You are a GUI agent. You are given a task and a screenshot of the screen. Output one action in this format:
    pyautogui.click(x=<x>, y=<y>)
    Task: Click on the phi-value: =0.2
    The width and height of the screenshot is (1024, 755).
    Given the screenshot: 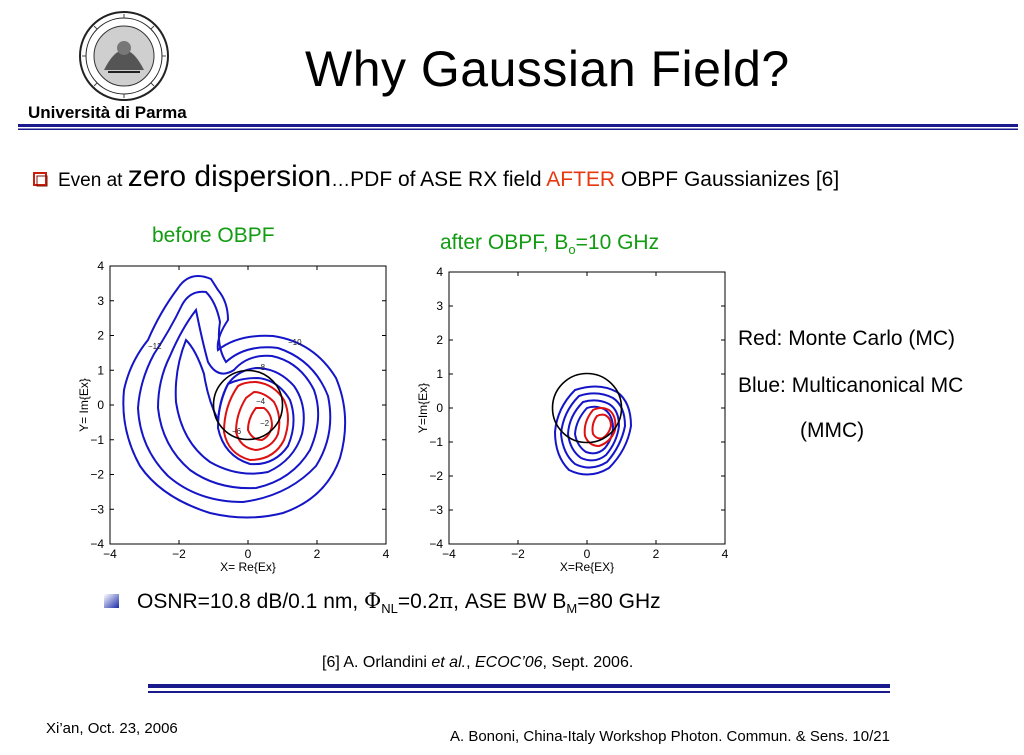 What is the action you would take?
    pyautogui.click(x=418, y=601)
    